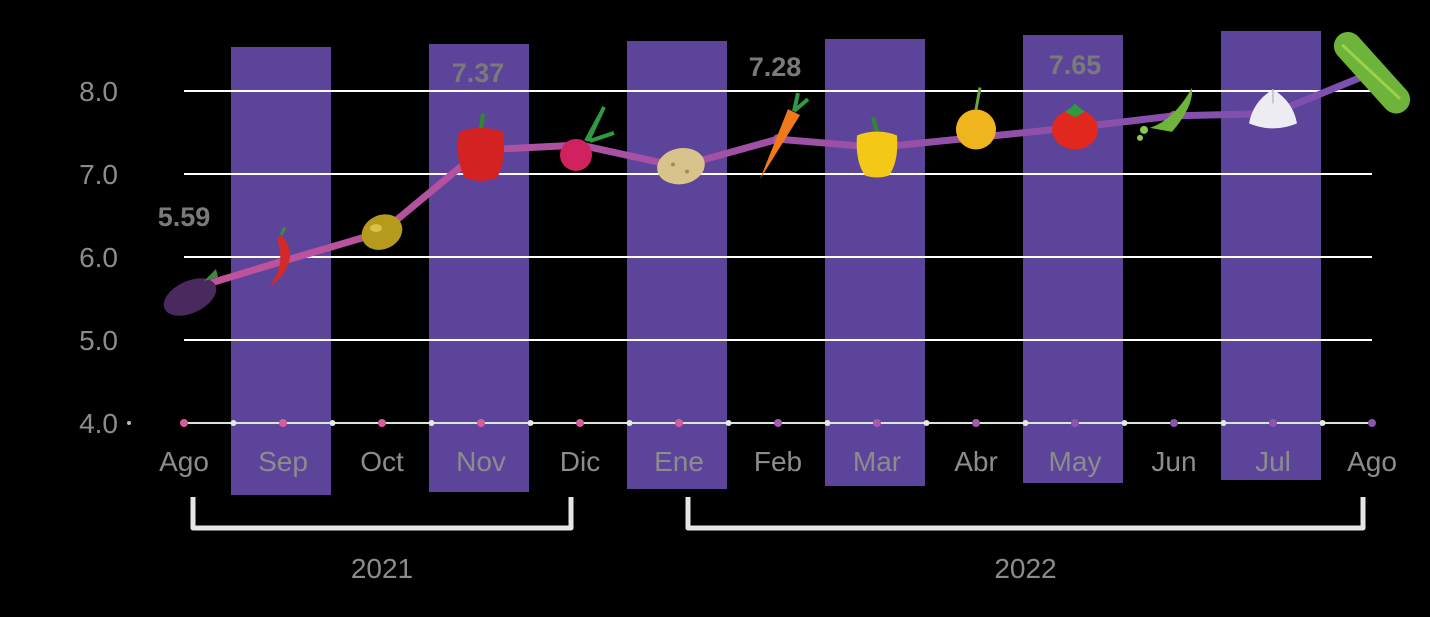 This screenshot has width=1430, height=617. Describe the element at coordinates (190, 297) in the screenshot. I see `eggplant-body` at that location.